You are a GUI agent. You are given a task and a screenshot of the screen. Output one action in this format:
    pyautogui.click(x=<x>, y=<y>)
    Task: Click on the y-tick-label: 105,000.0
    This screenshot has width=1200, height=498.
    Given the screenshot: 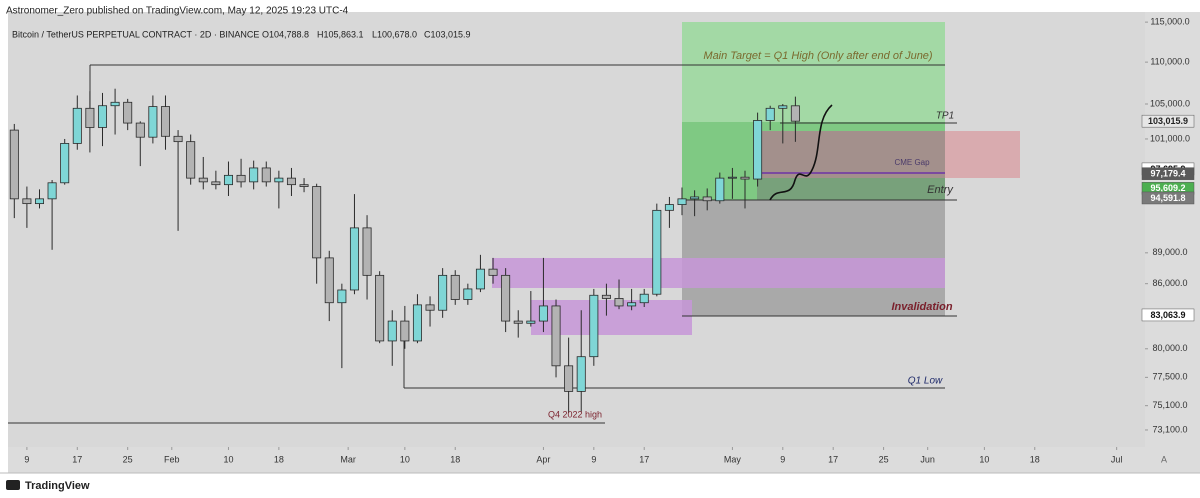 What is the action you would take?
    pyautogui.click(x=1170, y=103)
    